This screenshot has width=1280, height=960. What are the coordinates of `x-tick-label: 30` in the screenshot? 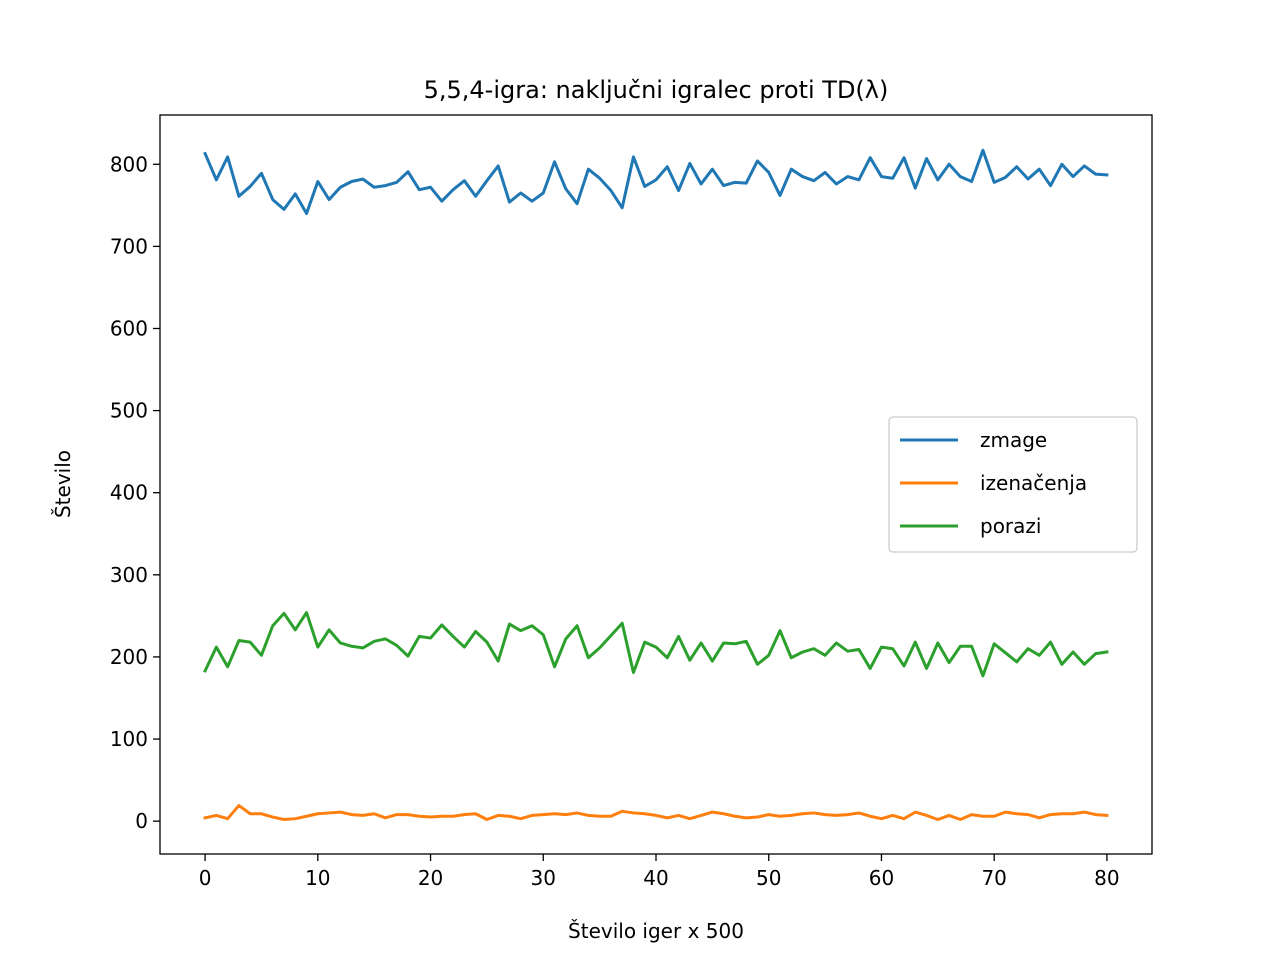 It's located at (543, 878).